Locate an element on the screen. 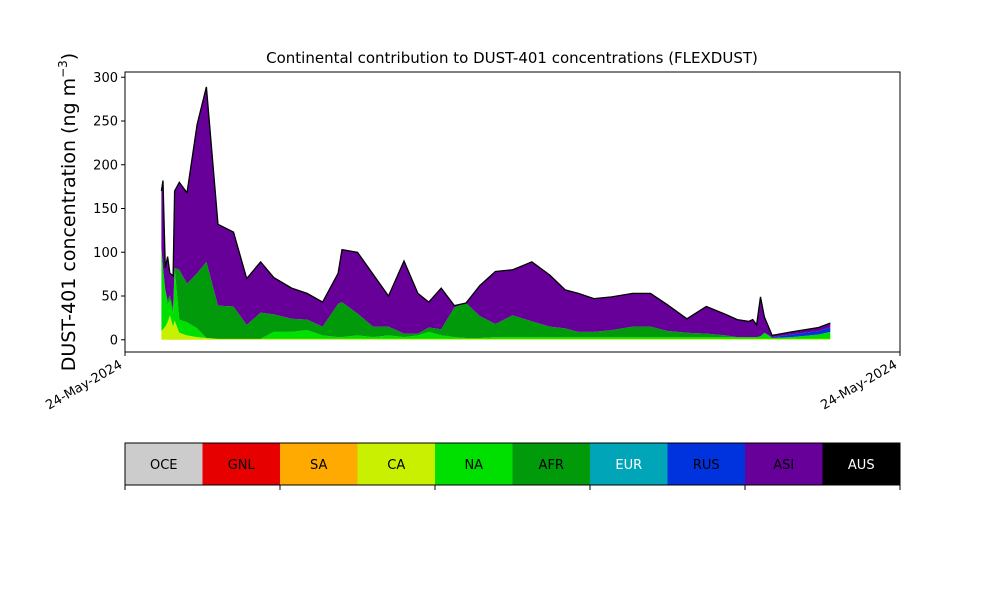 This screenshot has width=1000, height=600. legend-label-ca: CA is located at coordinates (396, 465).